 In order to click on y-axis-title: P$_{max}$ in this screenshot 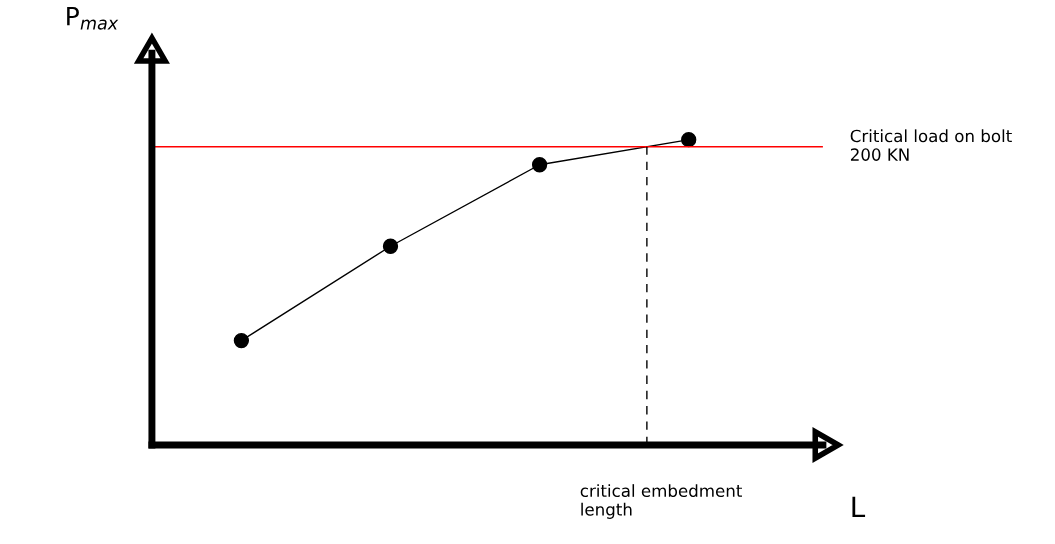, I will do `click(93, 18)`.